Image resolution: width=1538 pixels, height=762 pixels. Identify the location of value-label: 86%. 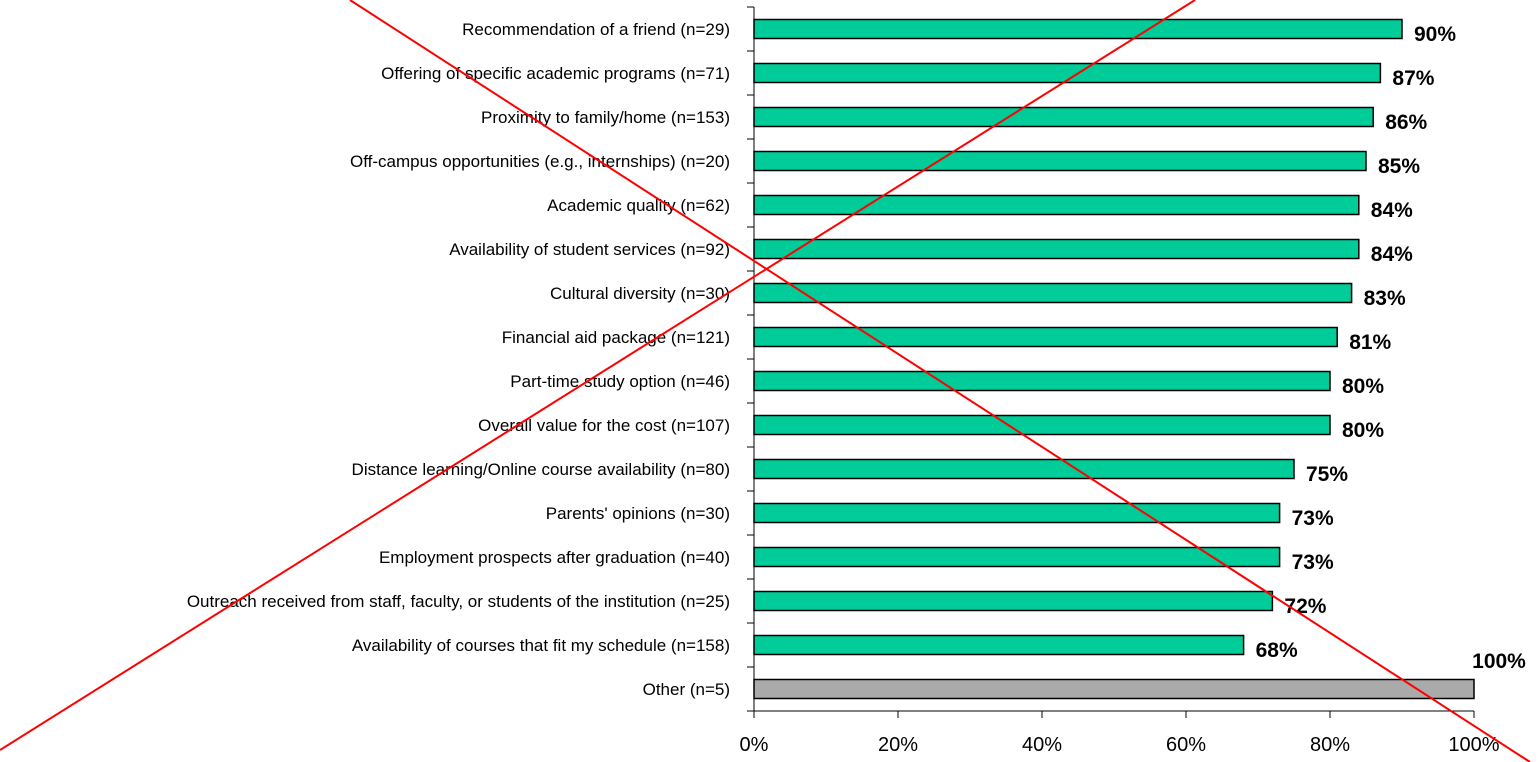
(1406, 122).